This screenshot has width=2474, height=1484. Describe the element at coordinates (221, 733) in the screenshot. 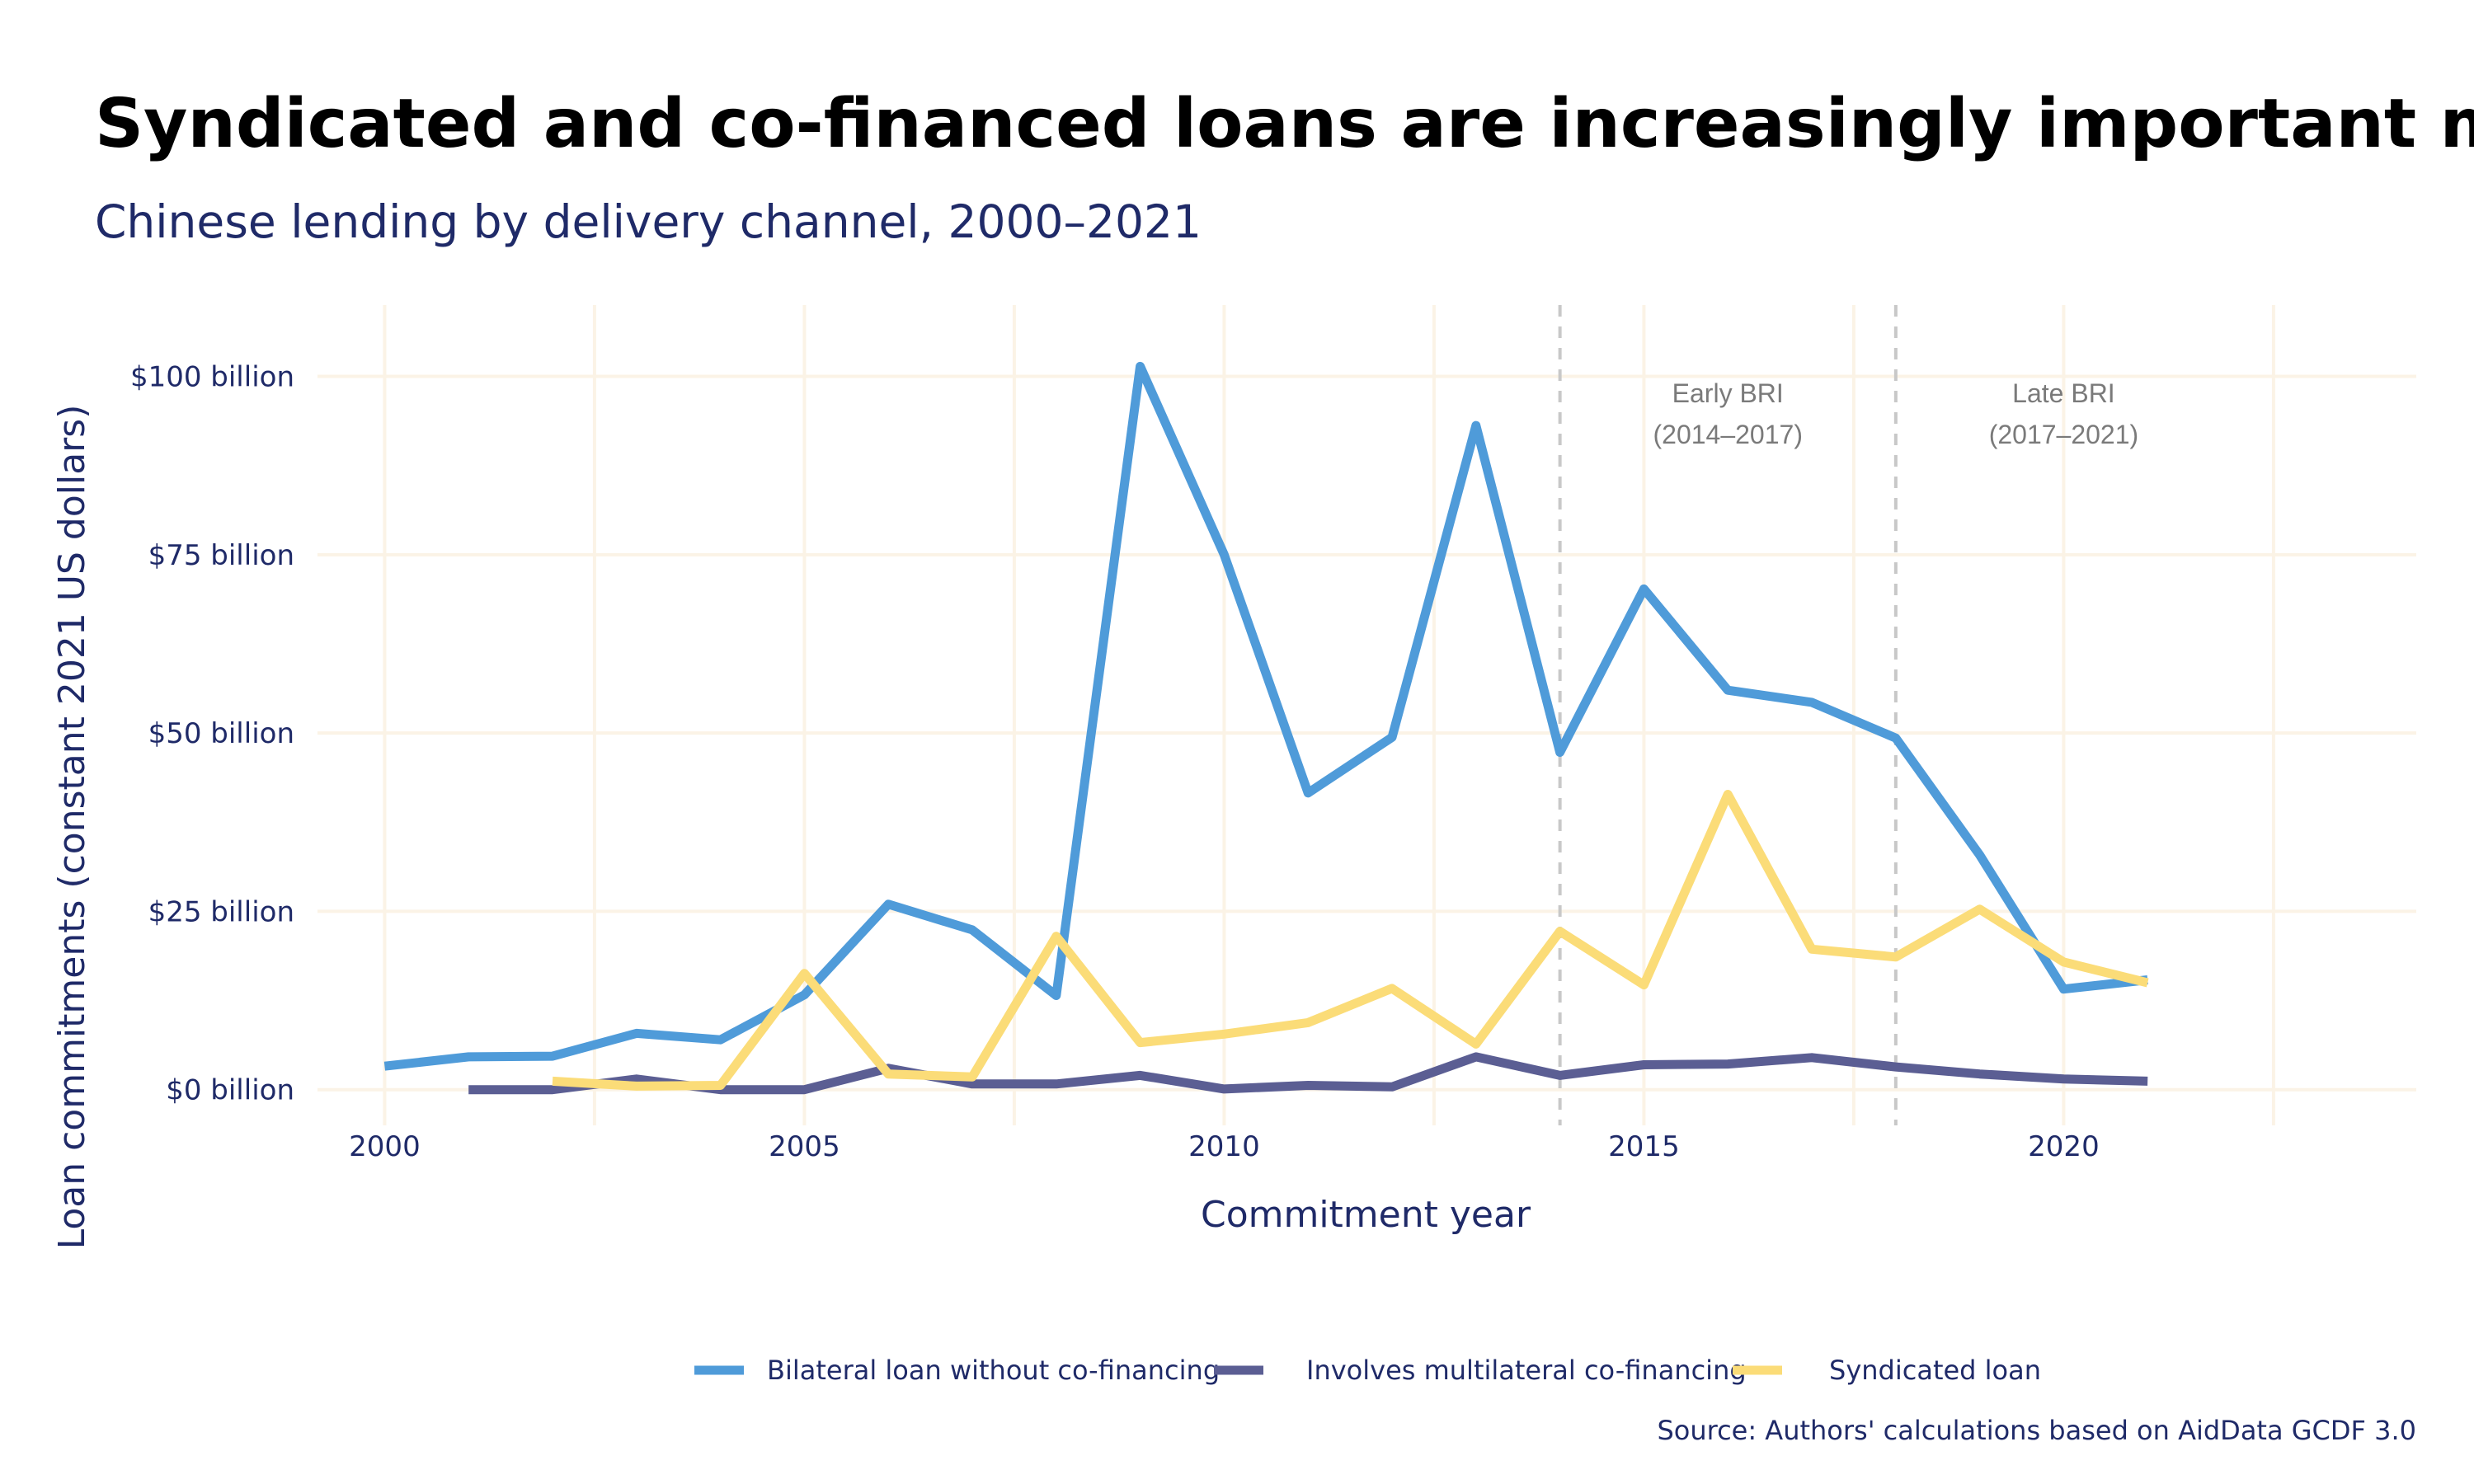

I see `y-tick-label: $50 billion` at that location.